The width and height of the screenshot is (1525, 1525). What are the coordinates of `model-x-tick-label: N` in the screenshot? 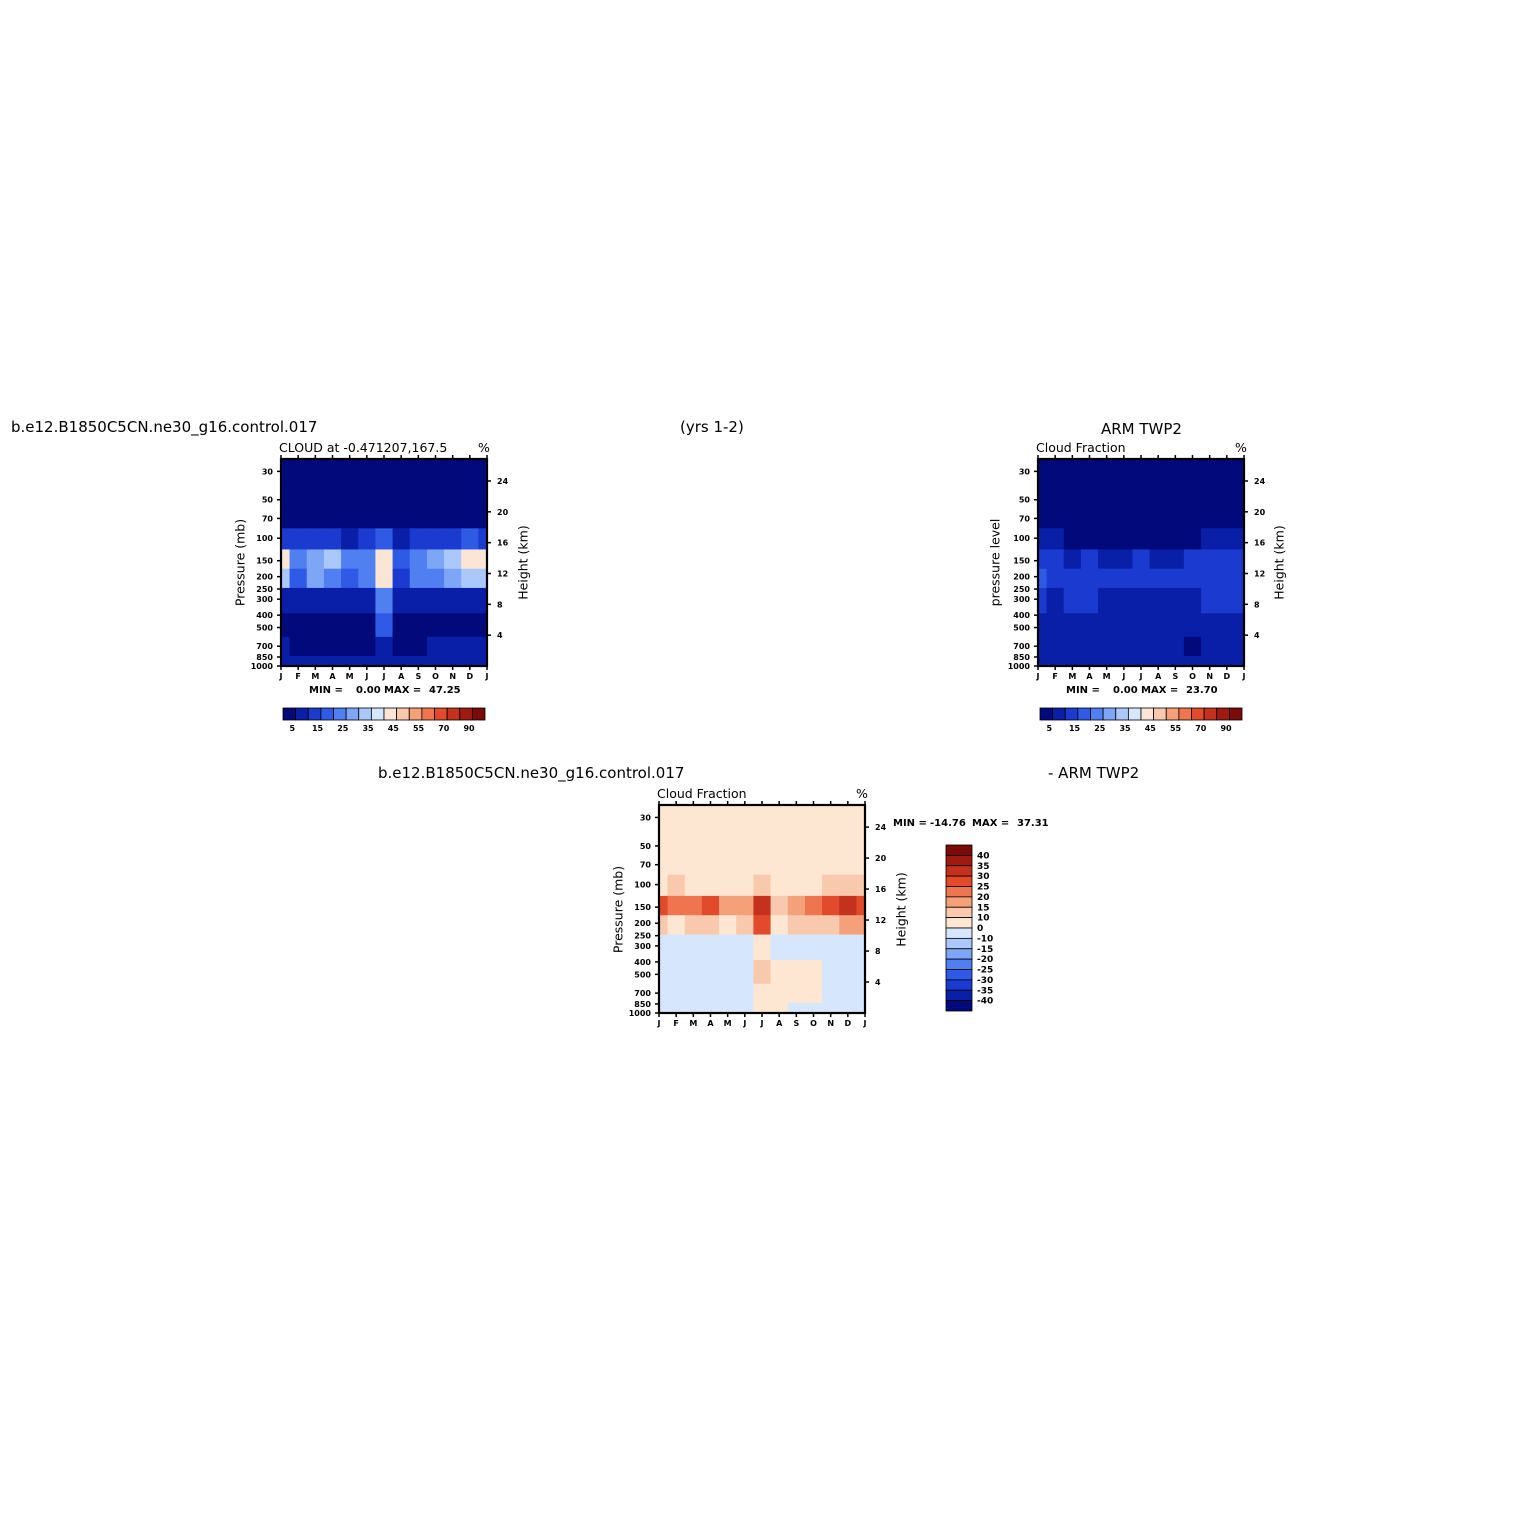 It's located at (452, 676).